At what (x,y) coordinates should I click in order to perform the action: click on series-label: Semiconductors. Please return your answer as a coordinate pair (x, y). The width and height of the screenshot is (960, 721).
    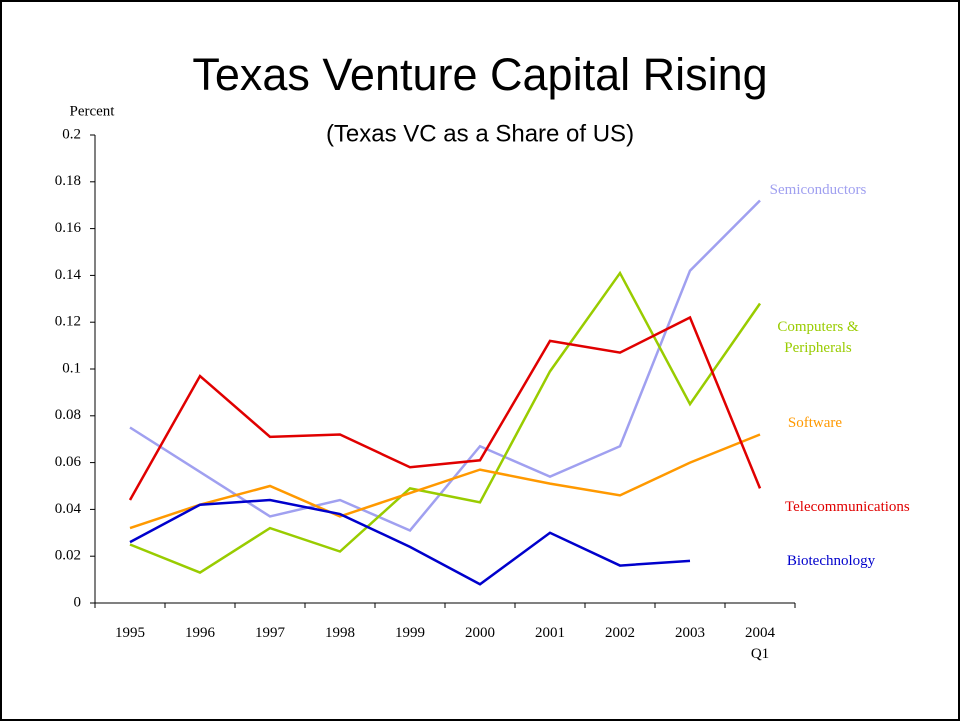
    Looking at the image, I should click on (818, 190).